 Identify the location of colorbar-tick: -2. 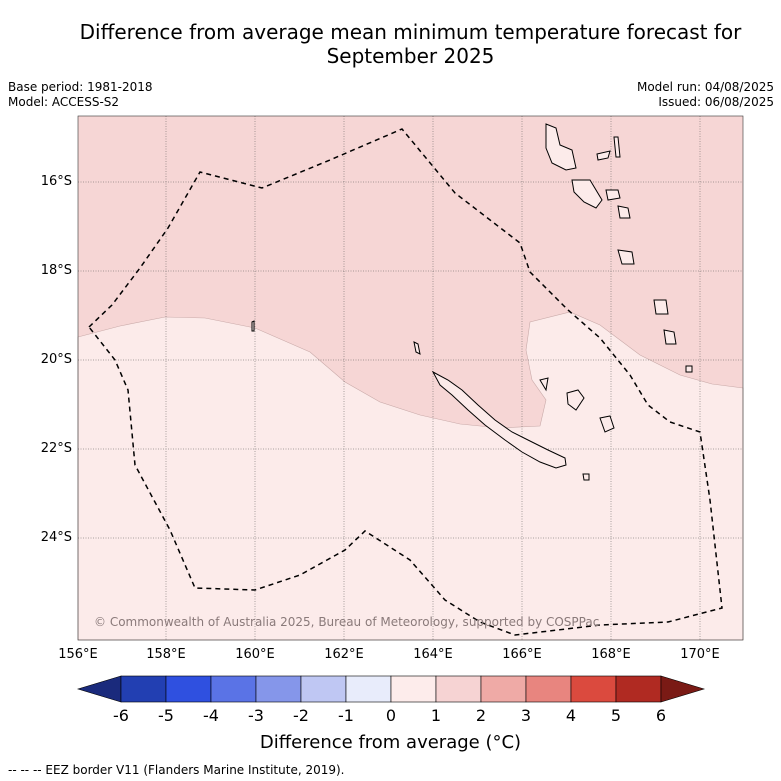
(301, 715).